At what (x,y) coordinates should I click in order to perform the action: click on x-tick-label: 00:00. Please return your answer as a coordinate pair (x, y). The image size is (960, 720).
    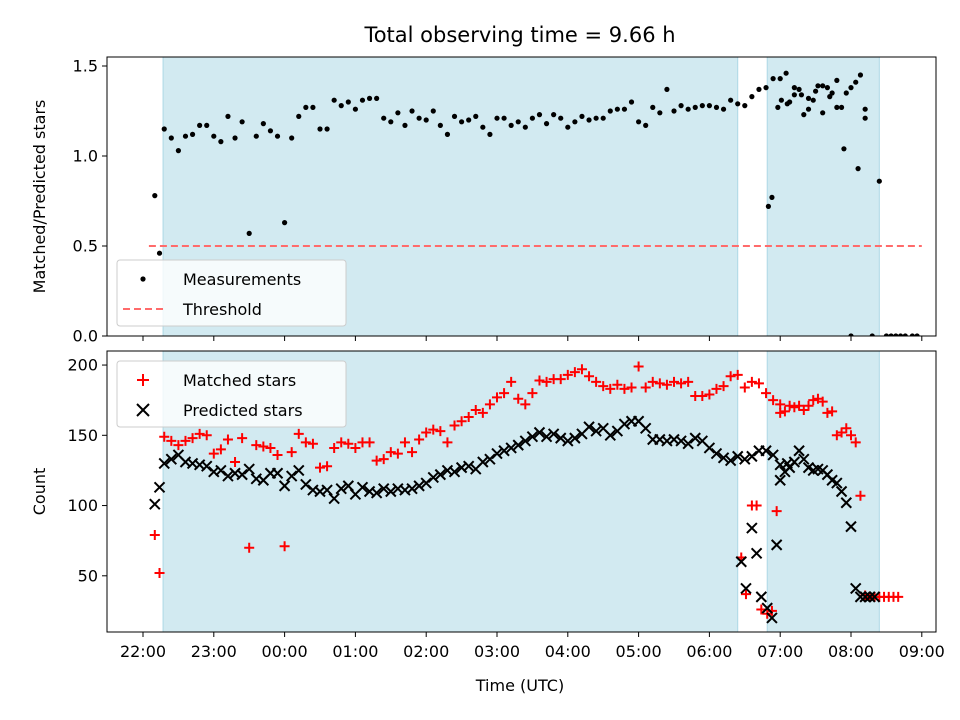
    Looking at the image, I should click on (285, 651).